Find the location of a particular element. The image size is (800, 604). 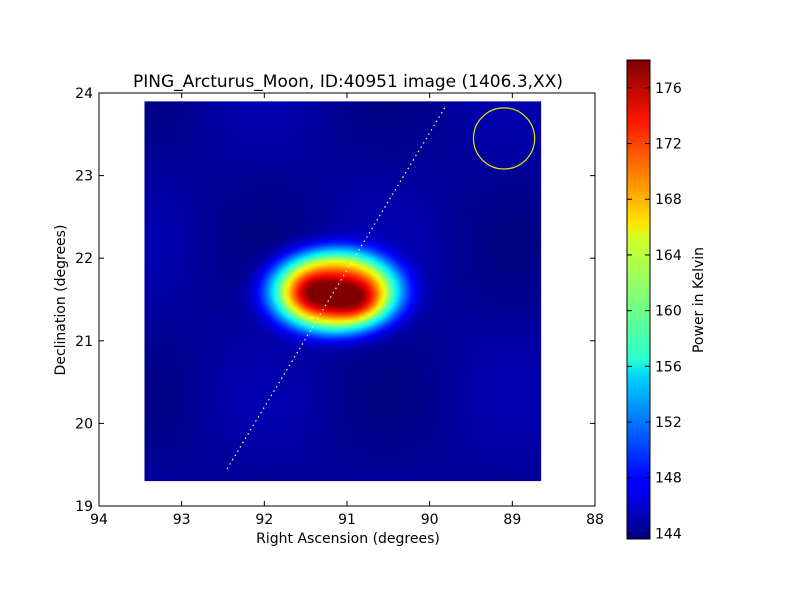

beam-circle is located at coordinates (504, 138).